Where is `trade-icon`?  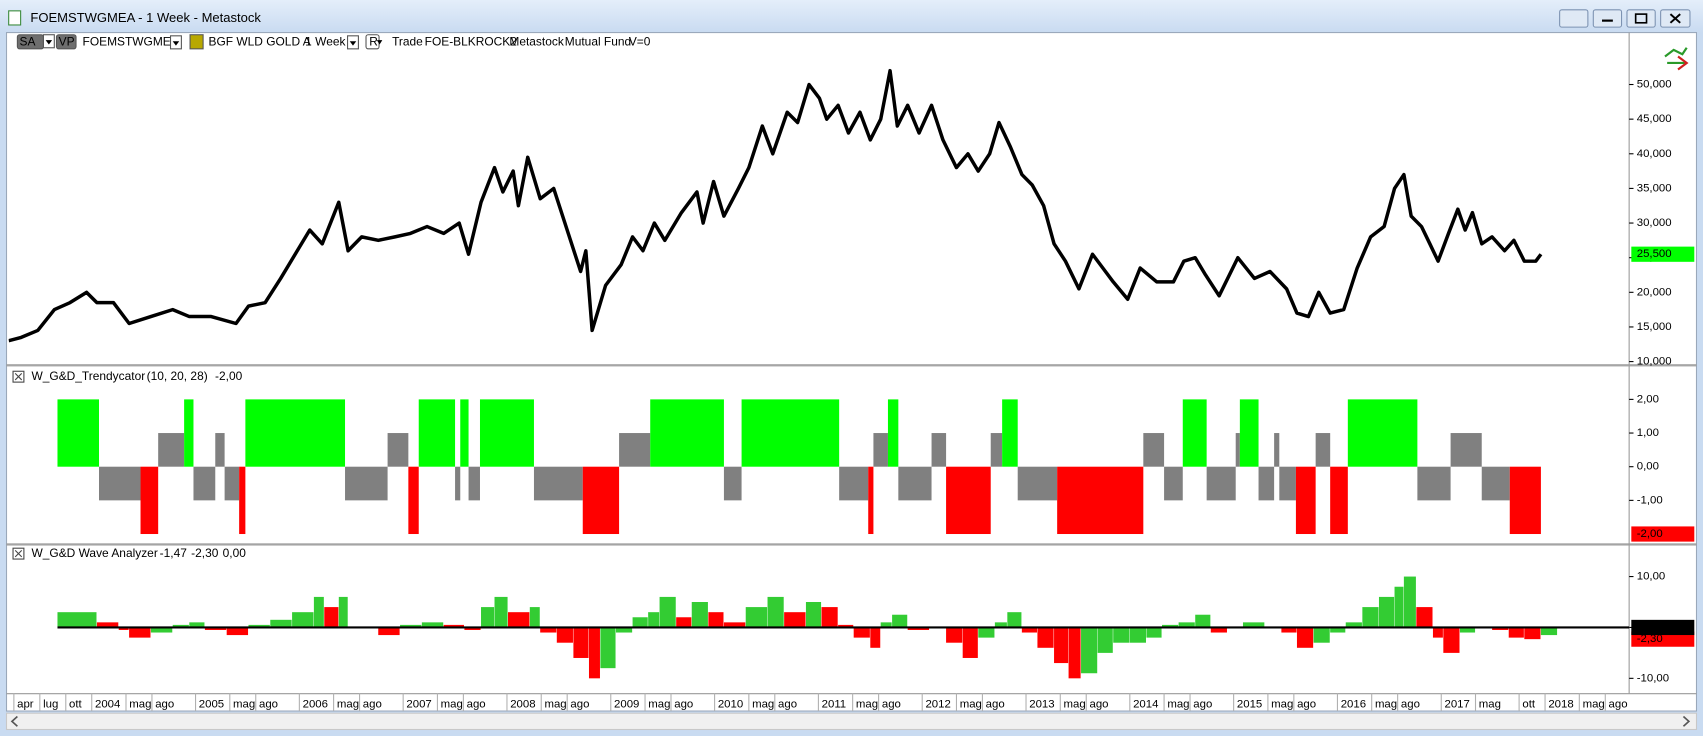
trade-icon is located at coordinates (1676, 56).